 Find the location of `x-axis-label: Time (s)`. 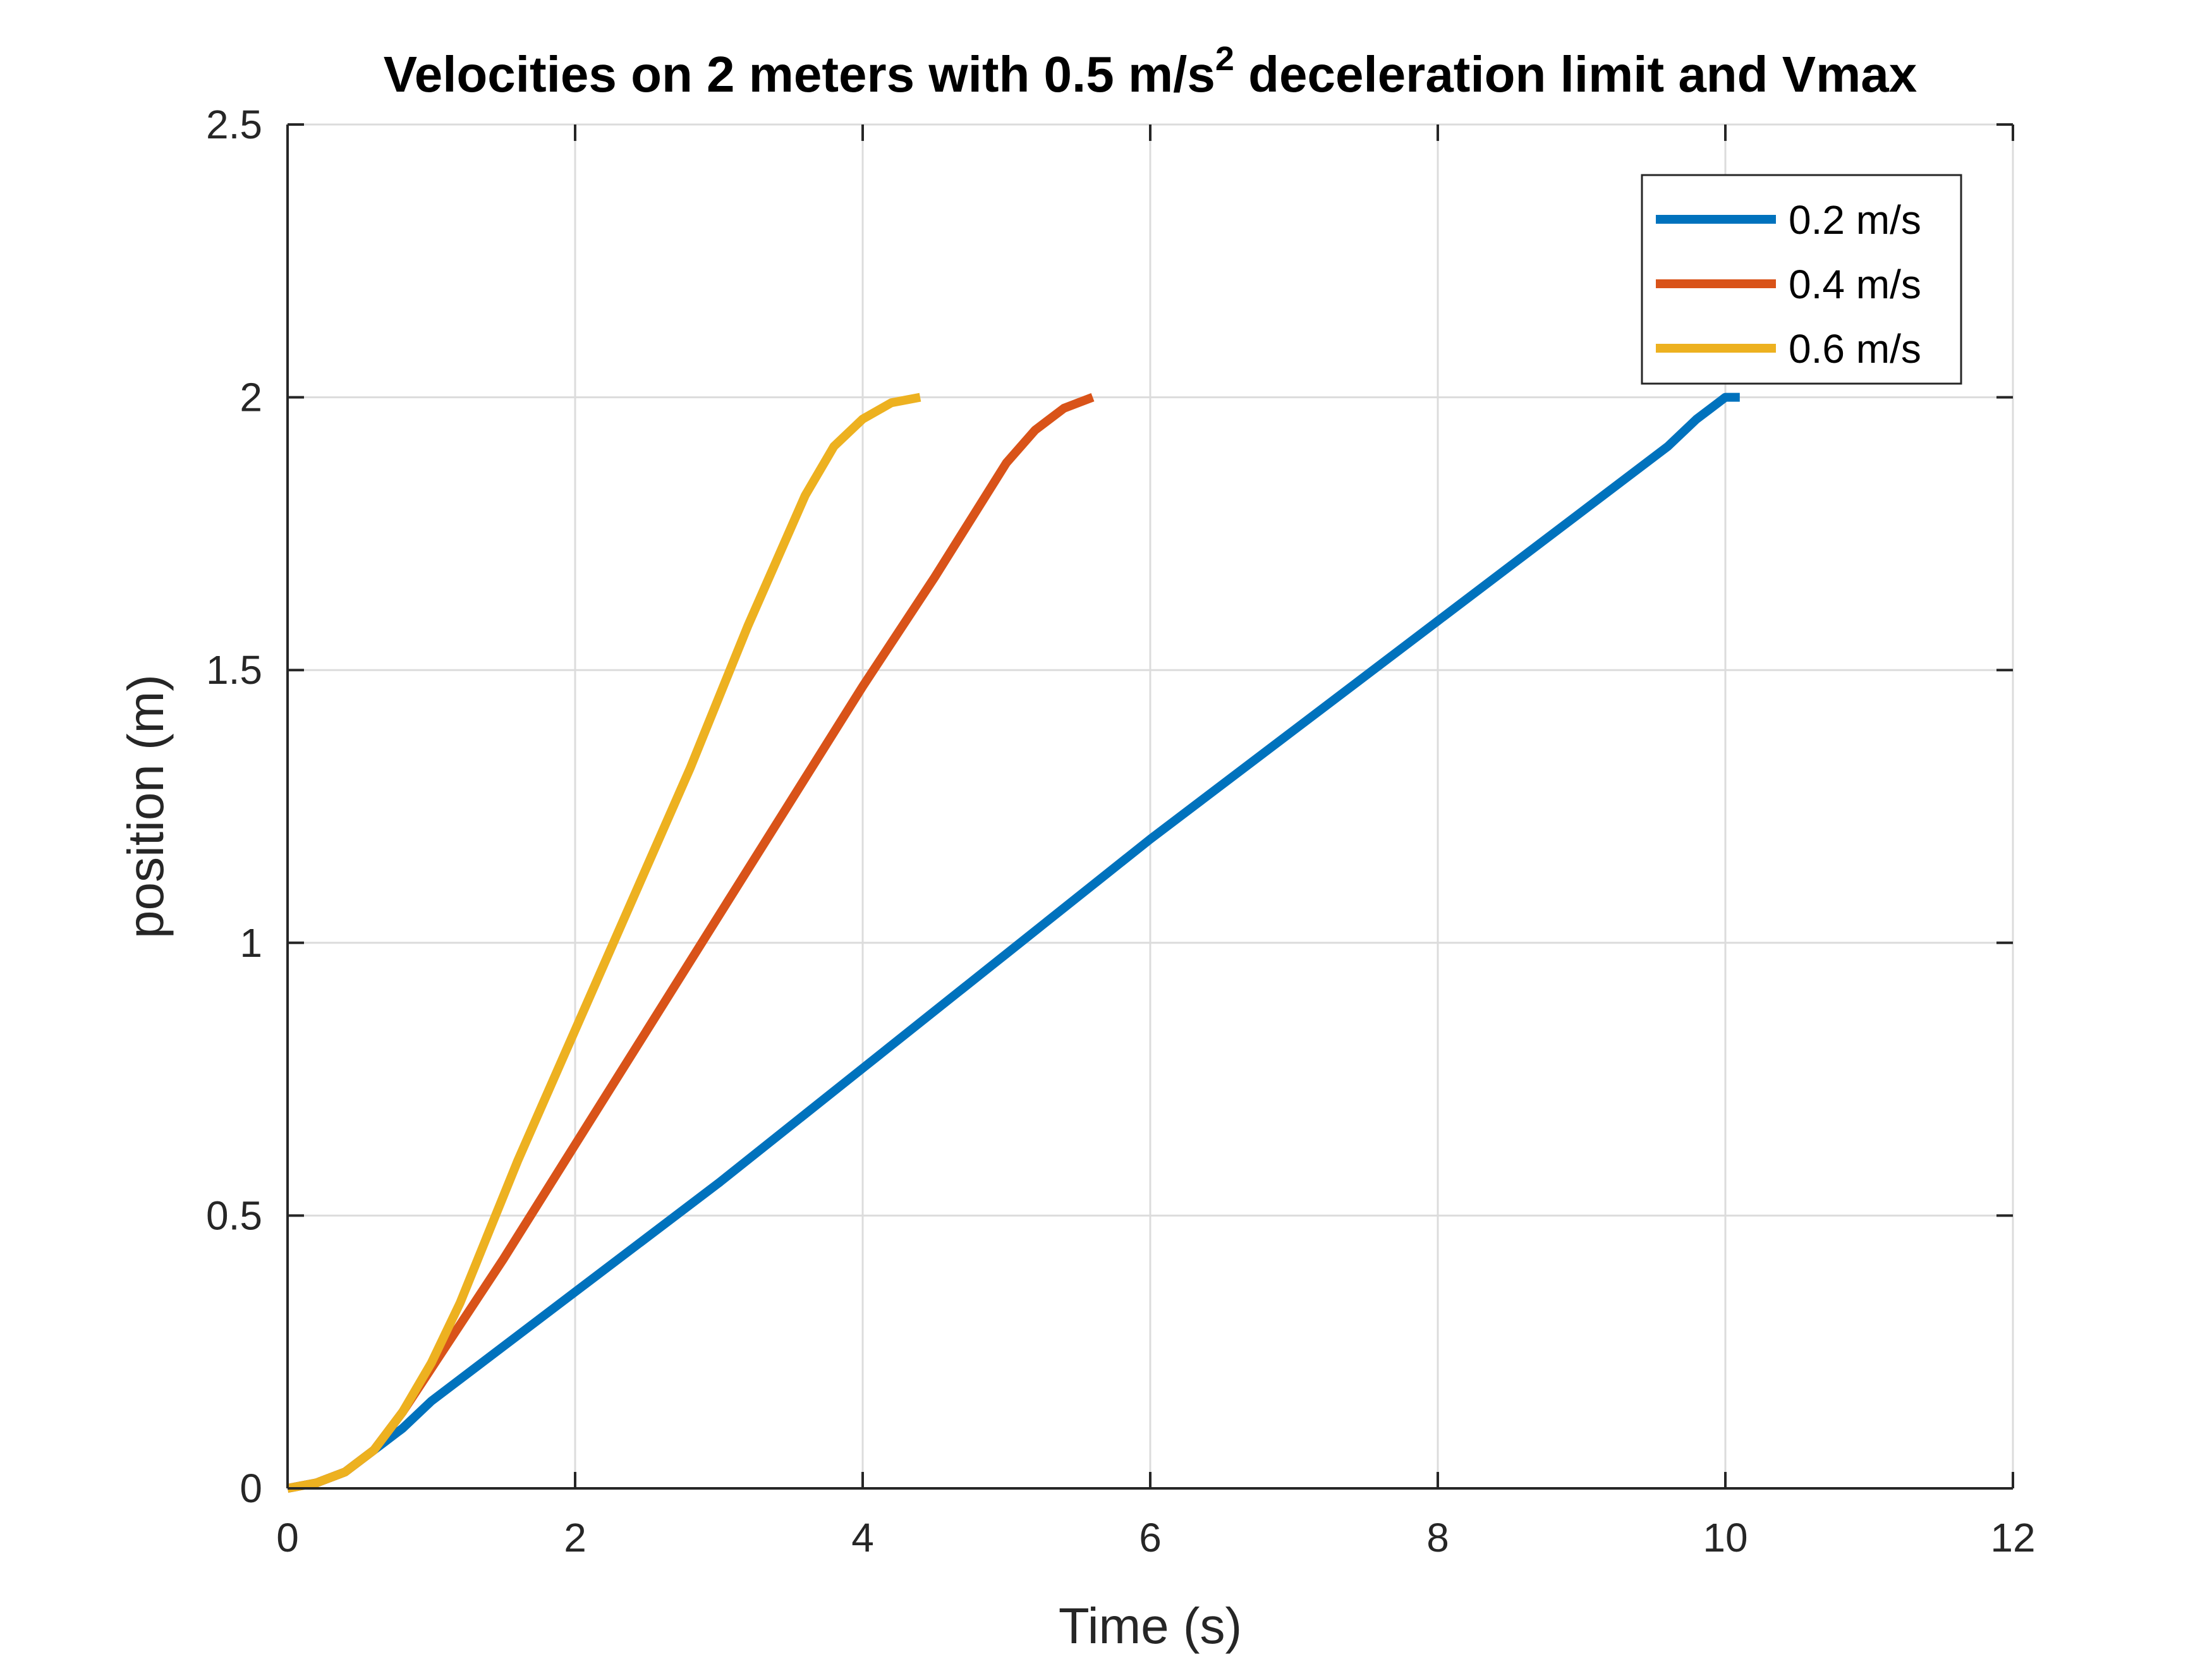

x-axis-label: Time (s) is located at coordinates (1150, 1626).